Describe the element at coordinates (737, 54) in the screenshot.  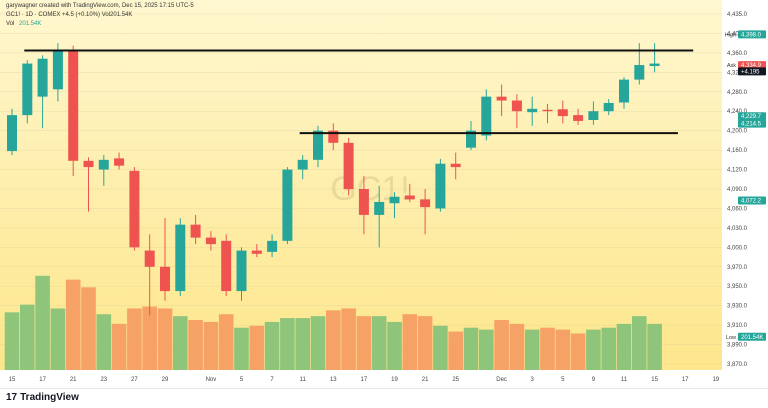
I see `price-axis-label: 4,360.0` at that location.